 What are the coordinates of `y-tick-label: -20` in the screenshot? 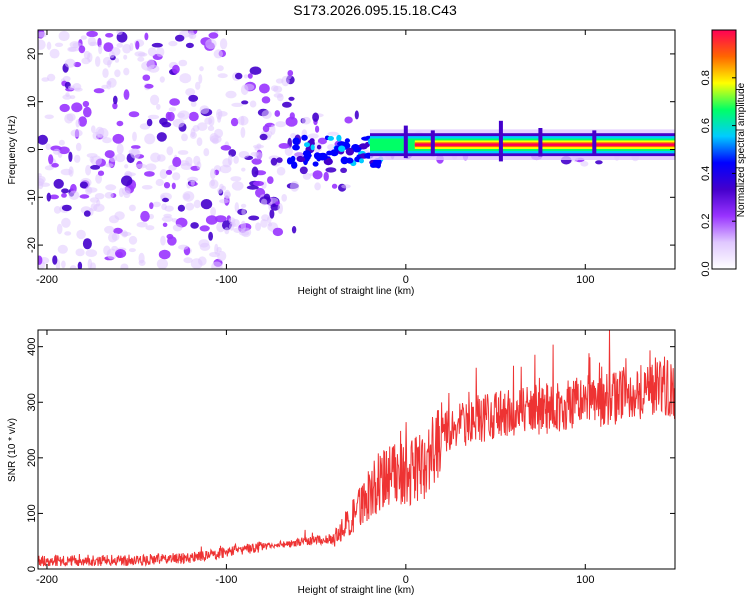 It's located at (32, 245).